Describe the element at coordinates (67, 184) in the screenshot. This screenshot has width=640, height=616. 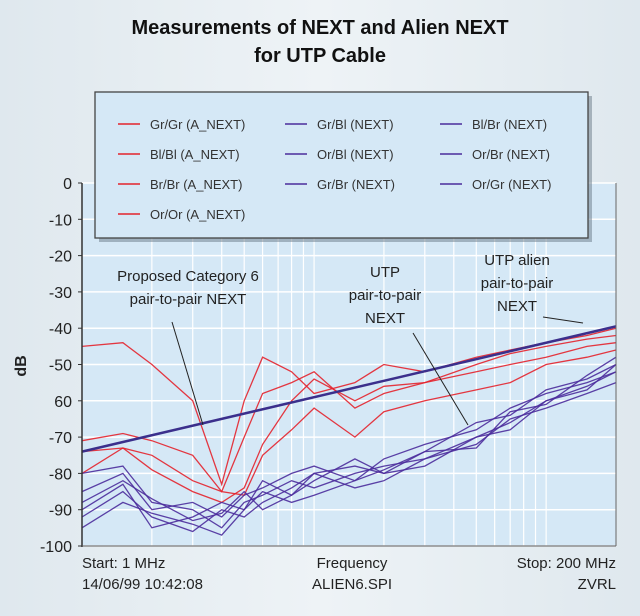
I see `y-tick-label: 0` at that location.